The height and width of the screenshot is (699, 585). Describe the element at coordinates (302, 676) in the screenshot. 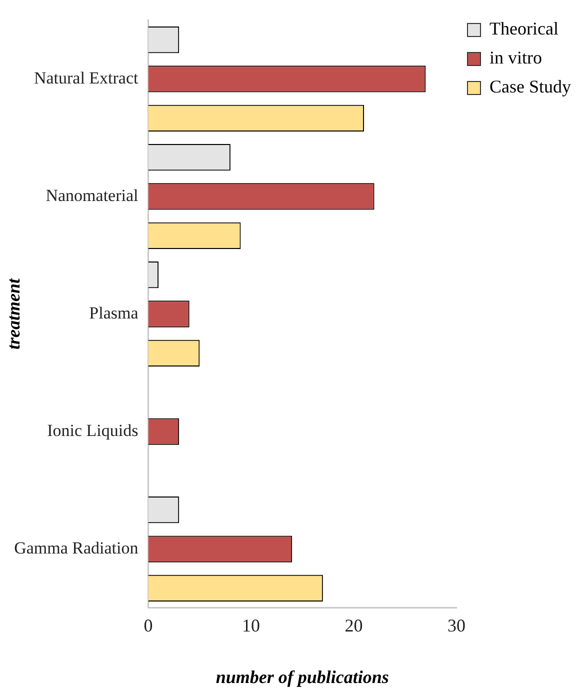

I see `x-axis-title: number of publications` at that location.